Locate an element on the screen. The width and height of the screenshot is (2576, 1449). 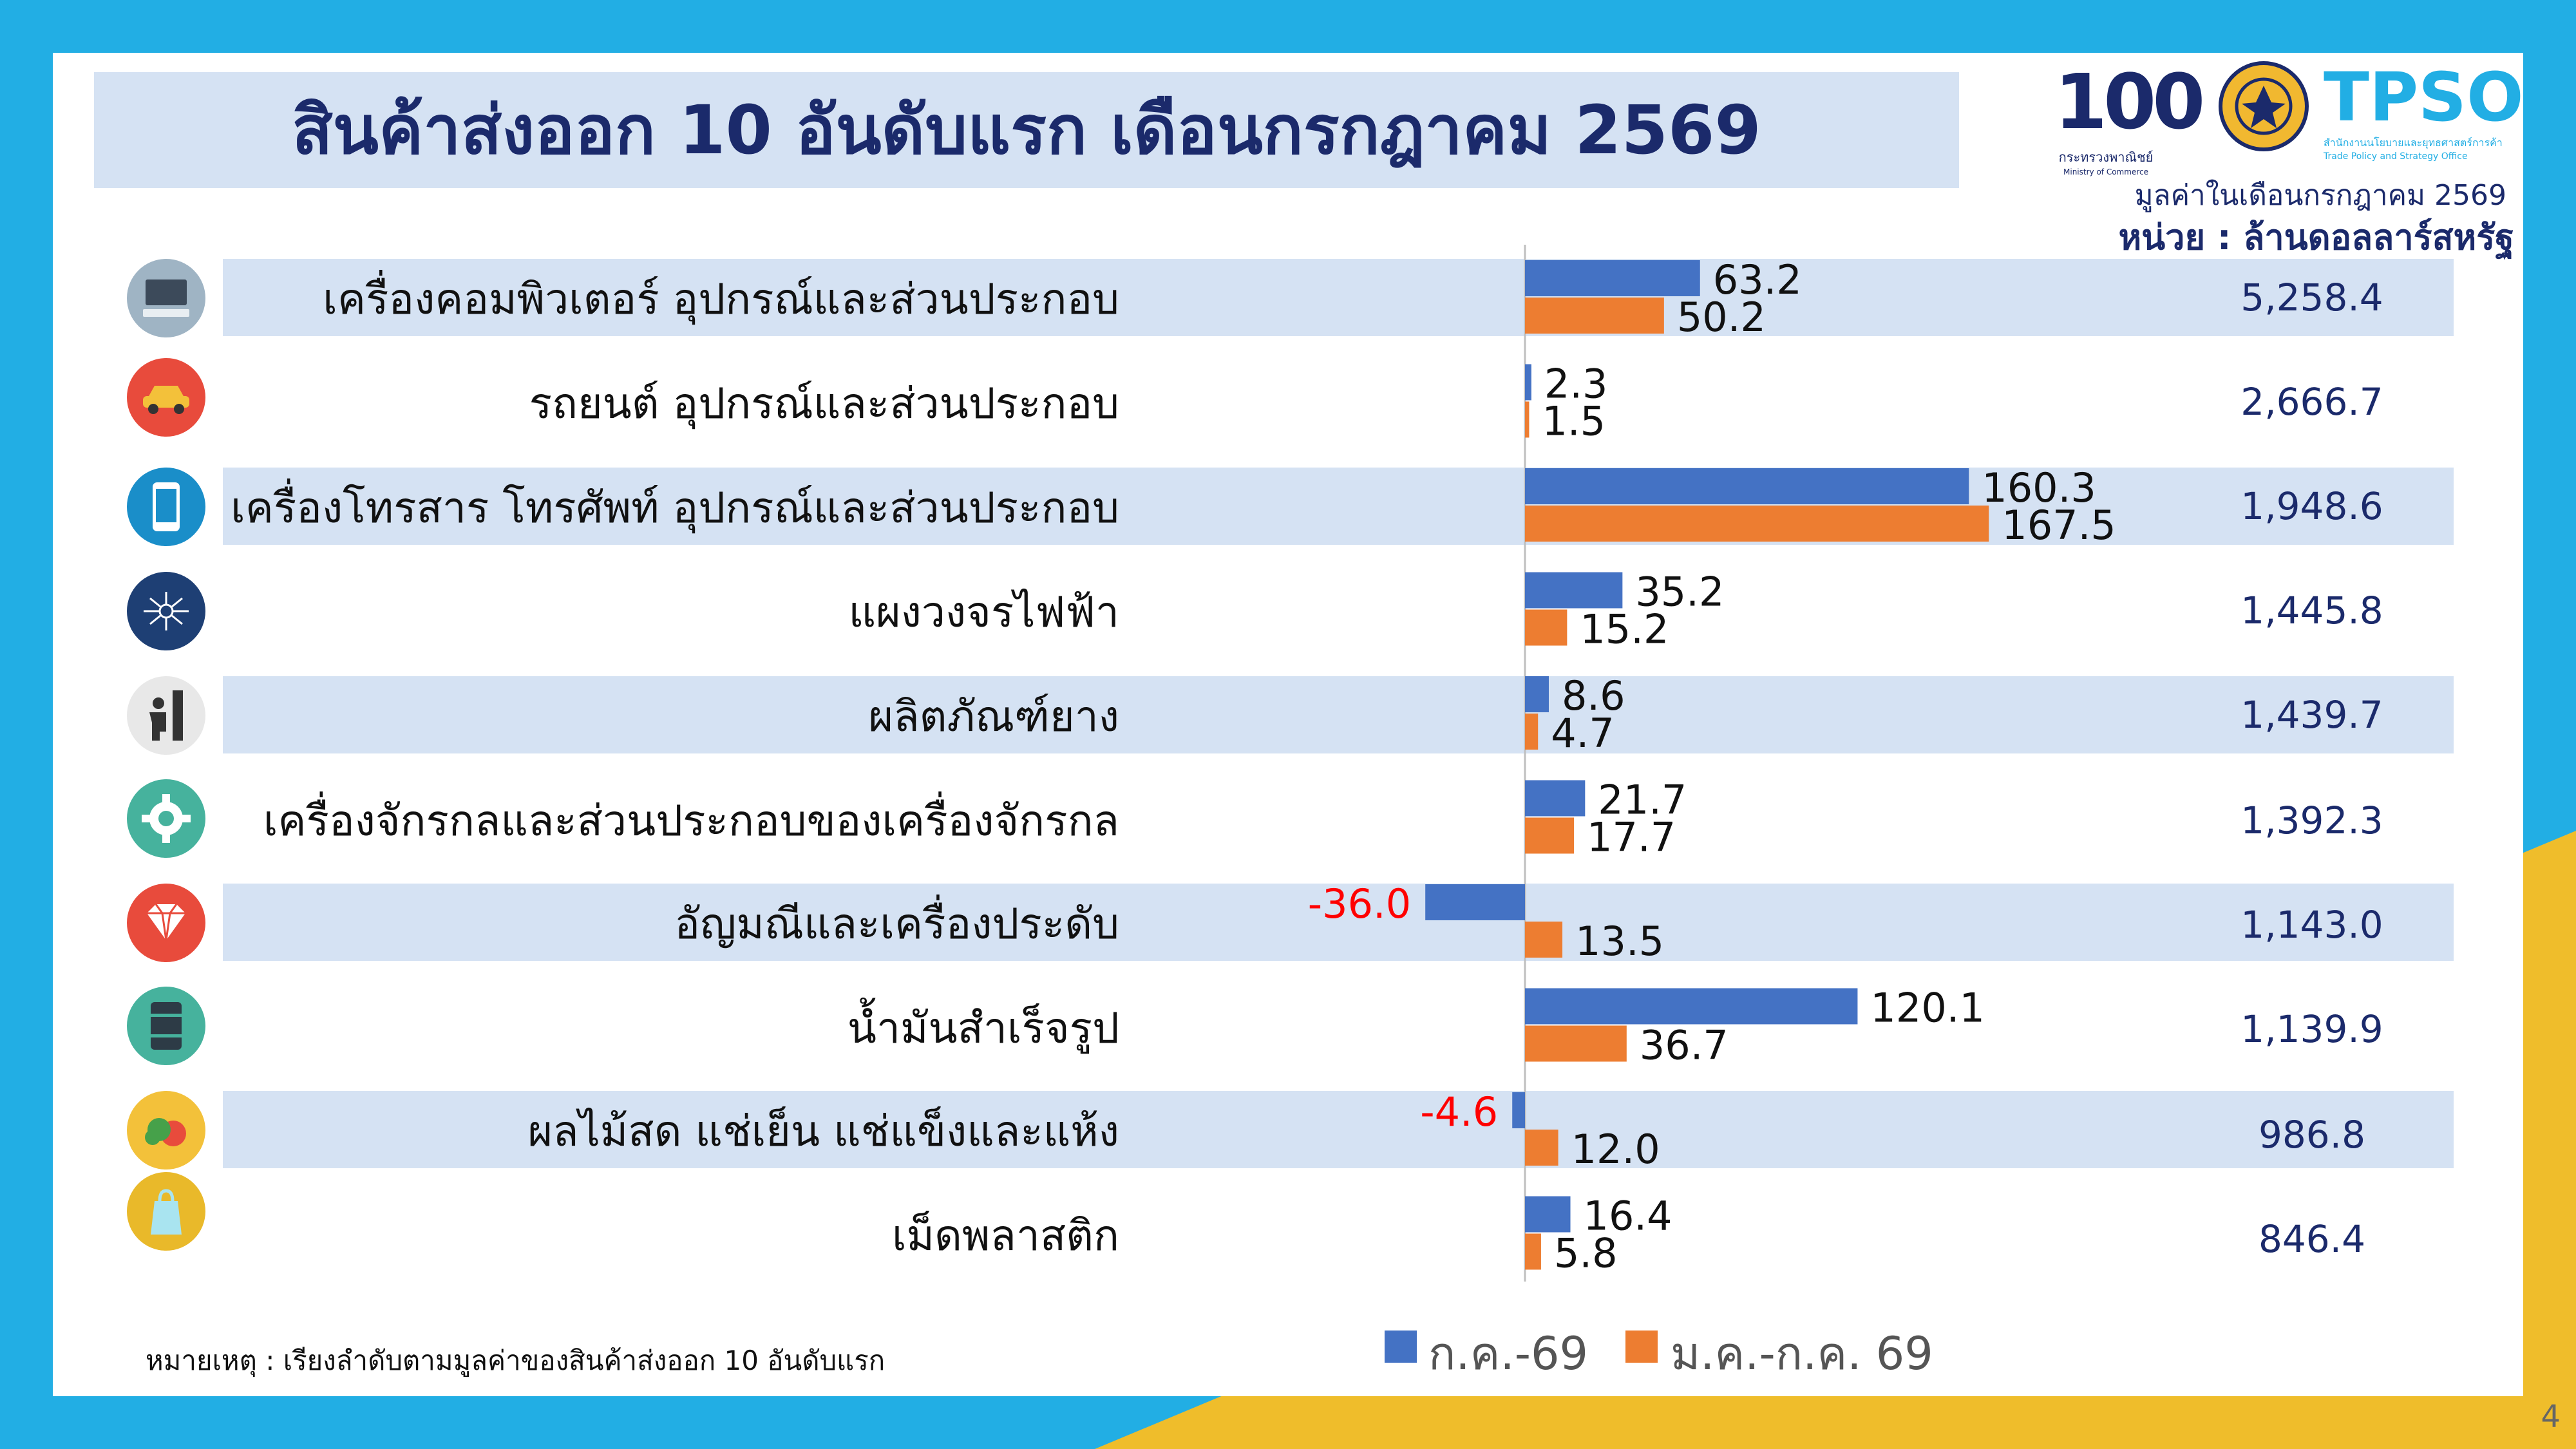
data-label-jul: 2.3 is located at coordinates (1576, 384).